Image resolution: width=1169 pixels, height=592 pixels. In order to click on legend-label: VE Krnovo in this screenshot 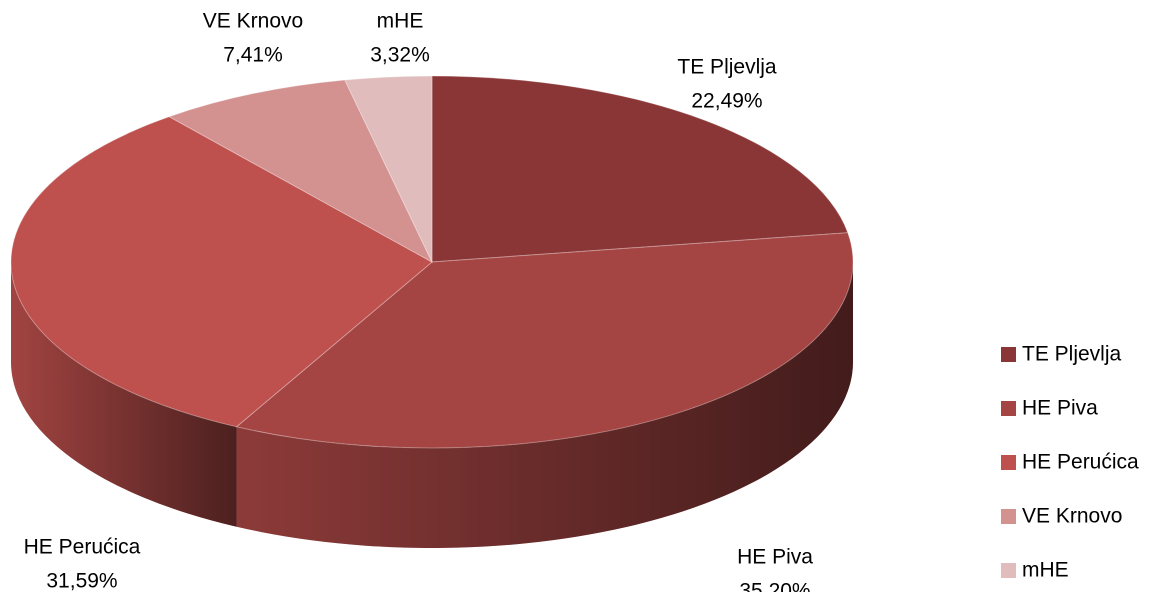, I will do `click(1072, 516)`.